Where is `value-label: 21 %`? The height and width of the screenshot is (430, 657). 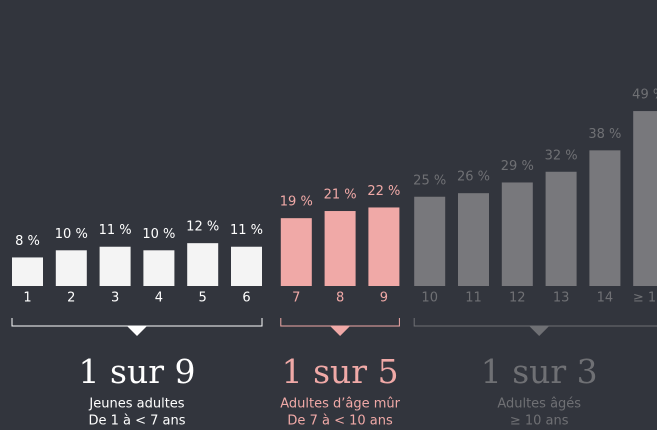 value-label: 21 % is located at coordinates (340, 195).